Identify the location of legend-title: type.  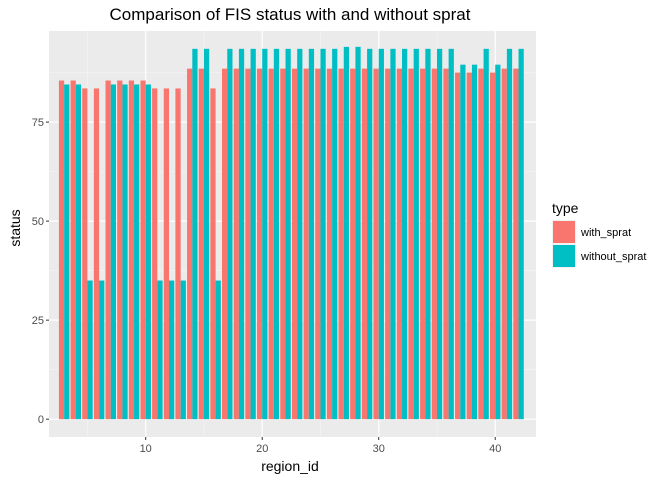
(565, 208).